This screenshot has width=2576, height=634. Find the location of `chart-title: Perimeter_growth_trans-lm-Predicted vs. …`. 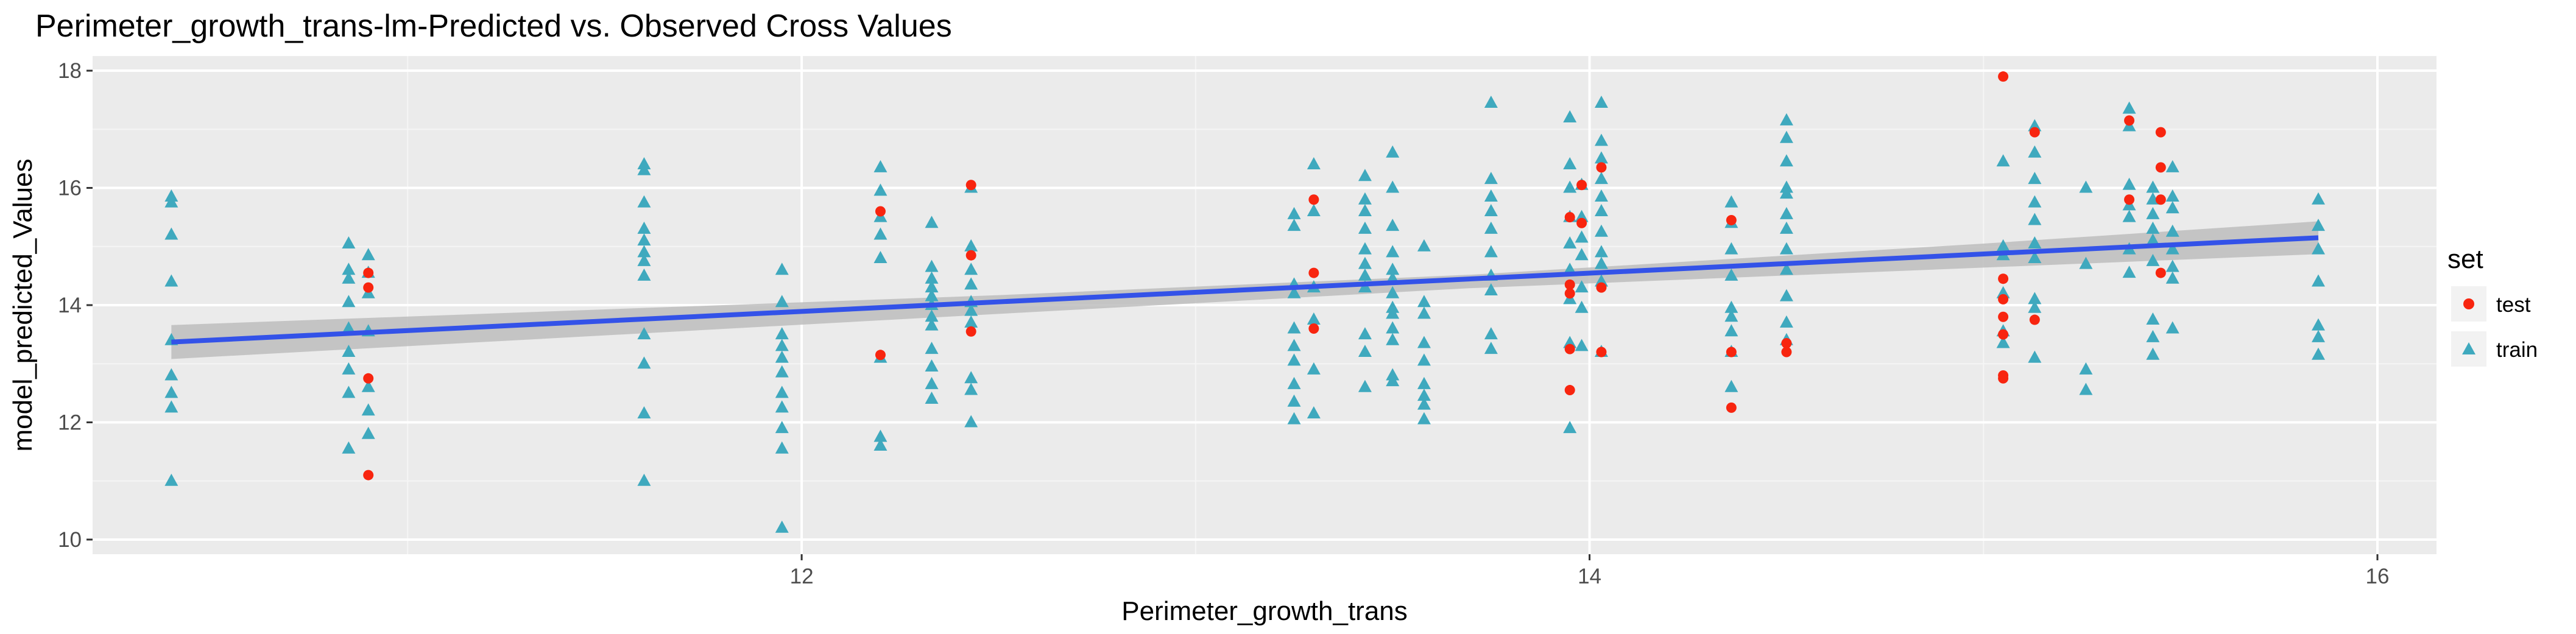

chart-title: Perimeter_growth_trans-lm-Predicted vs. … is located at coordinates (493, 26).